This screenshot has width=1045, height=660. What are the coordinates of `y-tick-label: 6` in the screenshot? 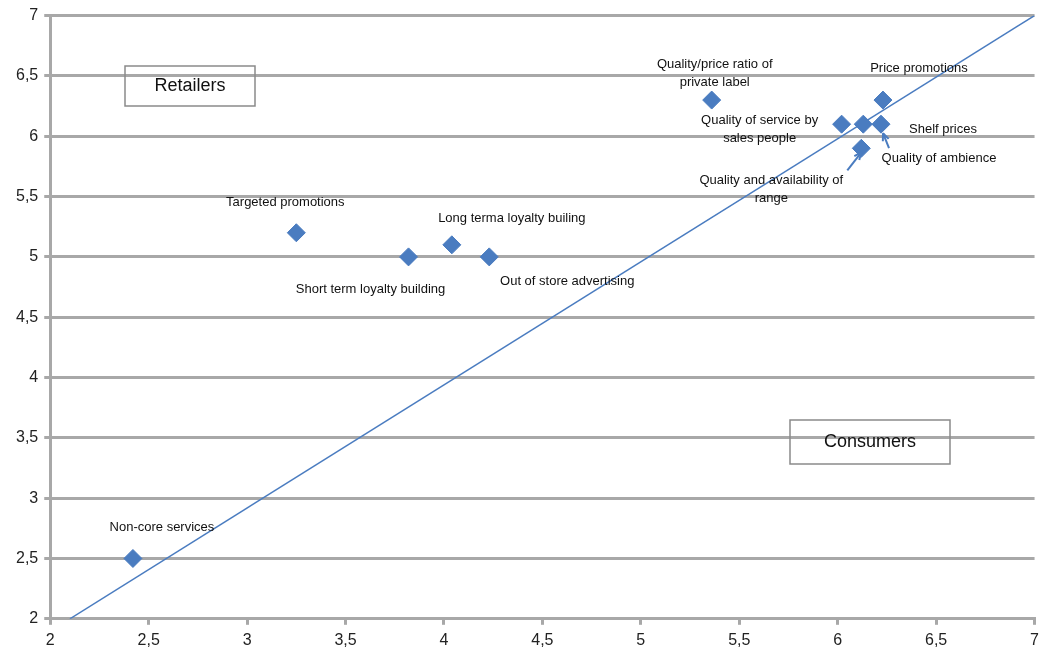 It's located at (34, 135).